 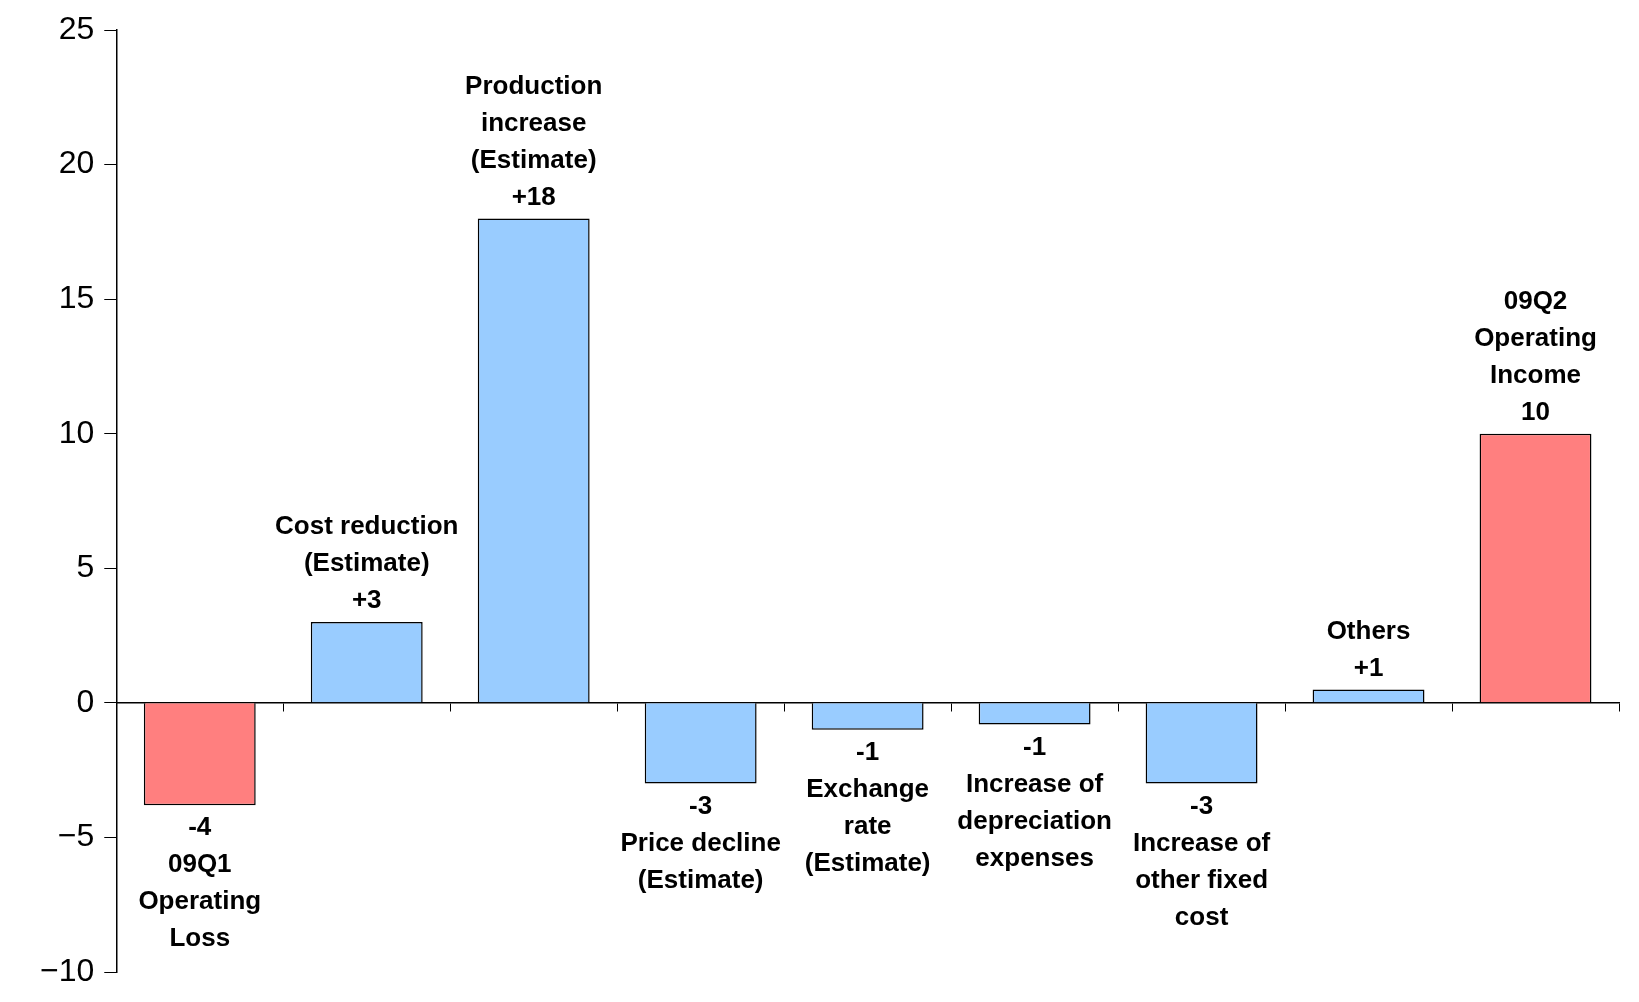 I want to click on x-tick-label: Cost reduction (Estimate), so click(x=367, y=544).